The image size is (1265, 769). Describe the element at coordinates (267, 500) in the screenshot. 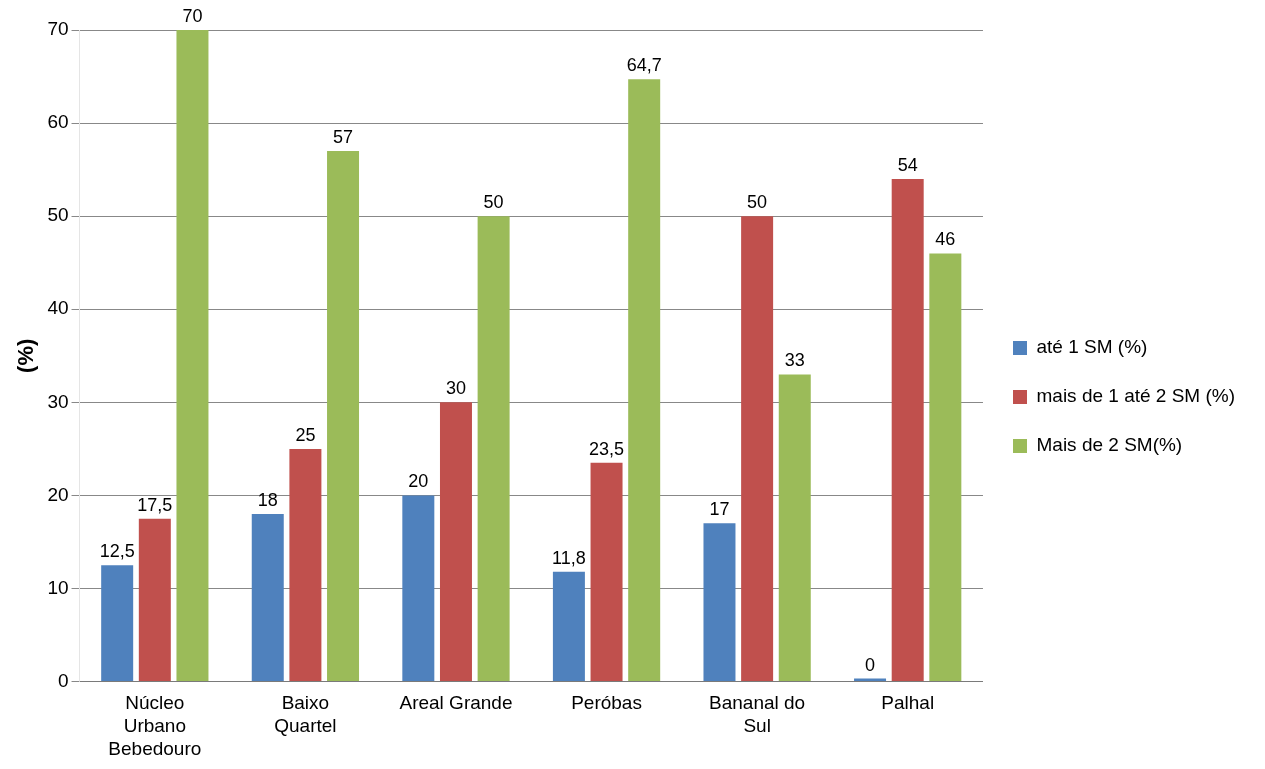

I see `data-label: 18` at that location.